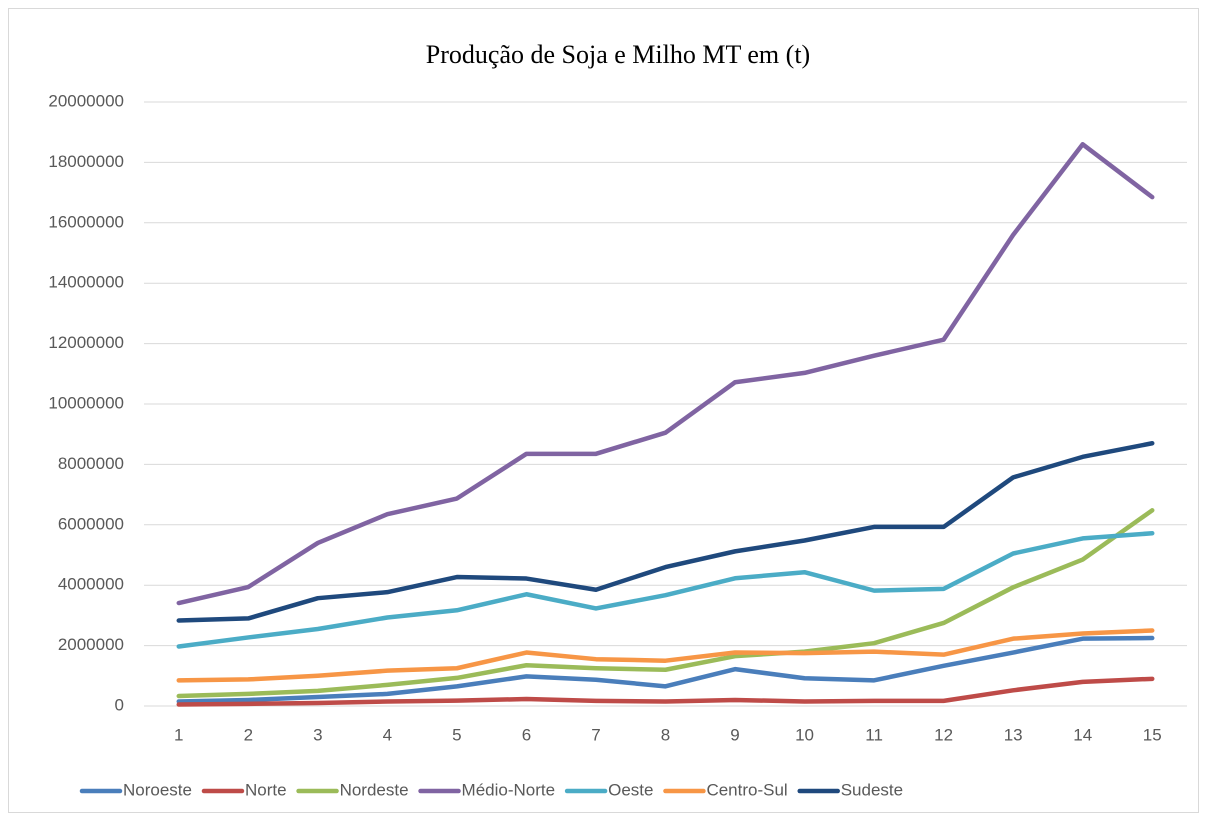 This screenshot has height=826, width=1207. What do you see at coordinates (248, 734) in the screenshot?
I see `x-tick-label: 2` at bounding box center [248, 734].